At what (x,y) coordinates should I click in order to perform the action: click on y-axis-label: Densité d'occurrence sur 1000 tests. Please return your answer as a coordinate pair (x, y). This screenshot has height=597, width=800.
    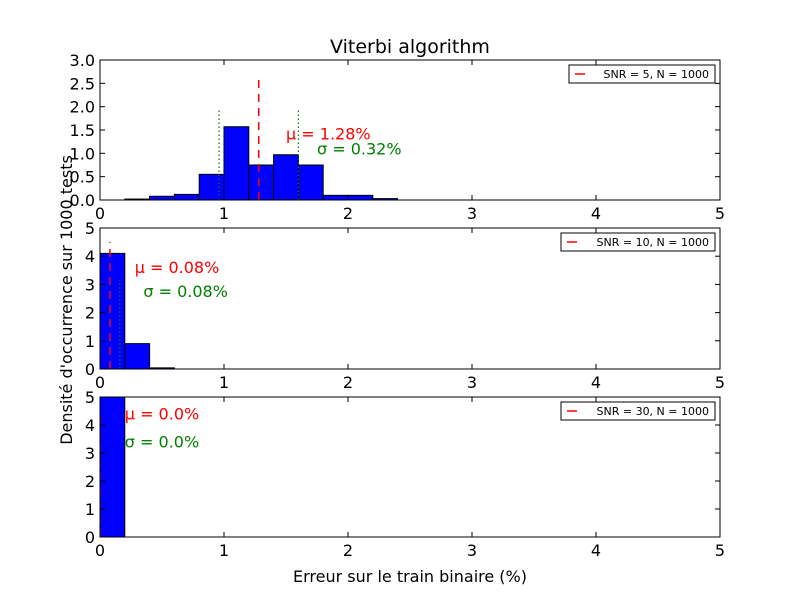
    Looking at the image, I should click on (66, 300).